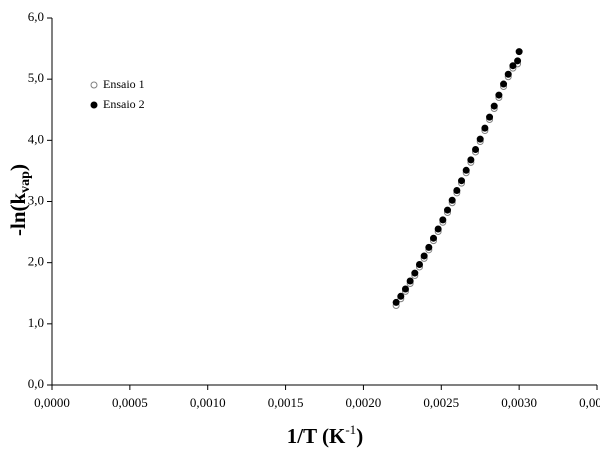 This screenshot has height=459, width=600. Describe the element at coordinates (124, 104) in the screenshot. I see `legend-label: Ensaio 2` at that location.